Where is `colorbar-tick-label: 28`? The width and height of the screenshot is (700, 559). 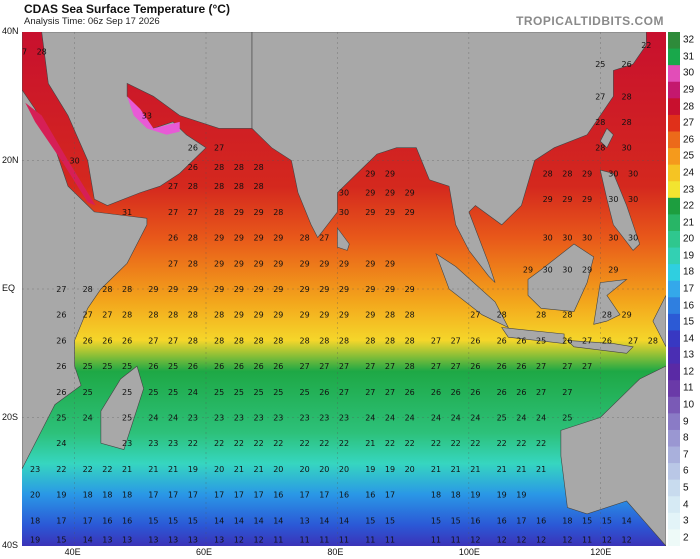 colorbar-tick-label: 28 is located at coordinates (689, 107).